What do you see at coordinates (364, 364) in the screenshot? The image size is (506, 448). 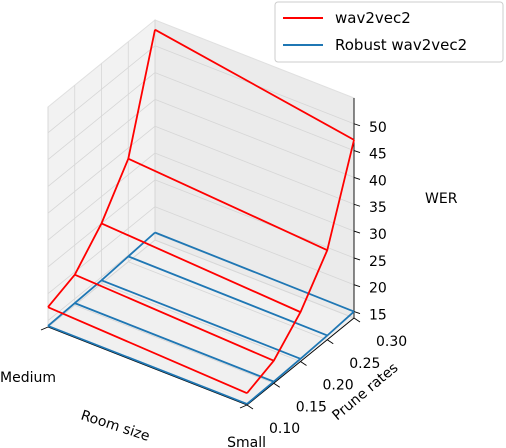 I see `y-tick-label: 0.25` at bounding box center [364, 364].